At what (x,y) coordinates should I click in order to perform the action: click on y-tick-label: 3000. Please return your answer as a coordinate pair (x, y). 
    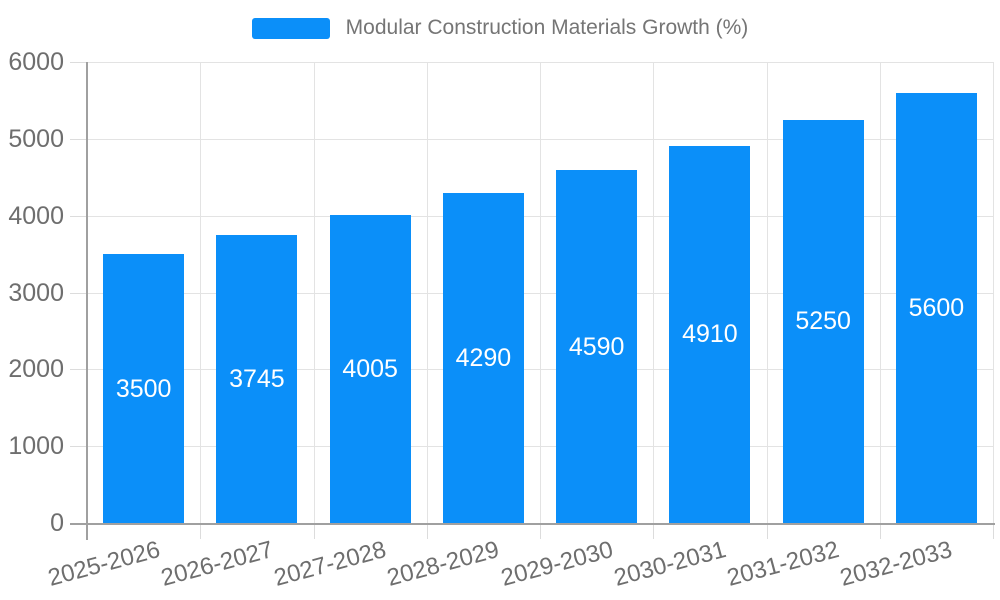
    Looking at the image, I should click on (36, 292).